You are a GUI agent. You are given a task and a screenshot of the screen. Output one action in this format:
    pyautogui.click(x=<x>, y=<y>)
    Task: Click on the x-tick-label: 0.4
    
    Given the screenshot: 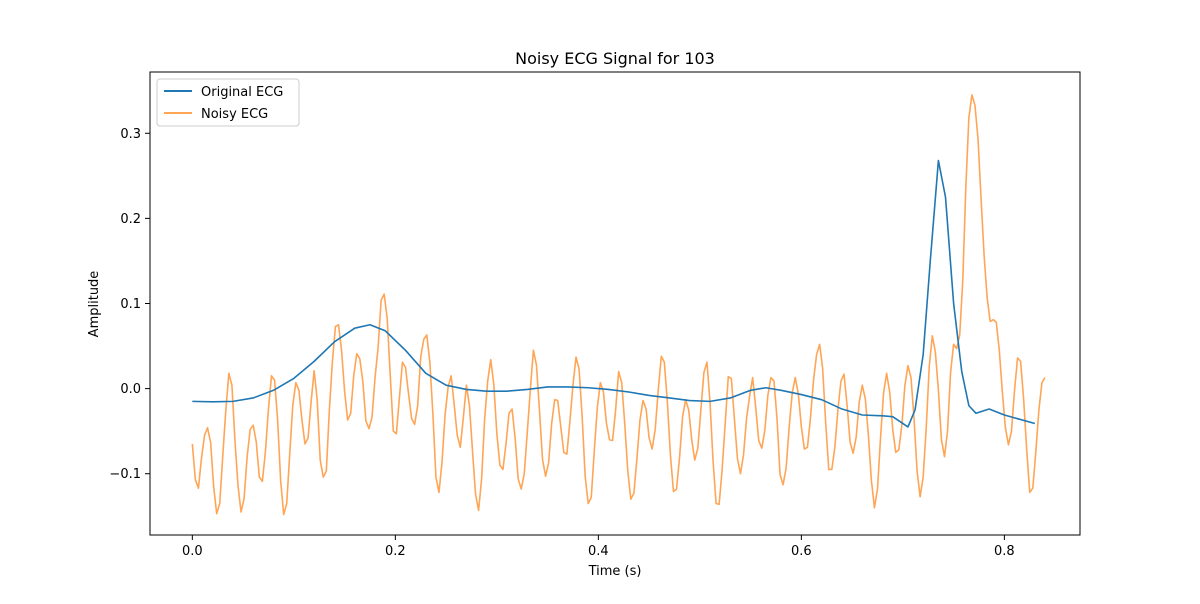 What is the action you would take?
    pyautogui.click(x=598, y=551)
    